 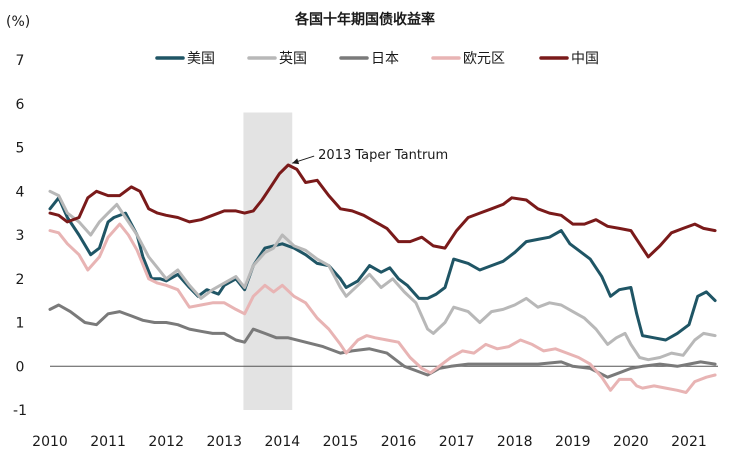 I want to click on x-tick-label: 2021, so click(x=689, y=442).